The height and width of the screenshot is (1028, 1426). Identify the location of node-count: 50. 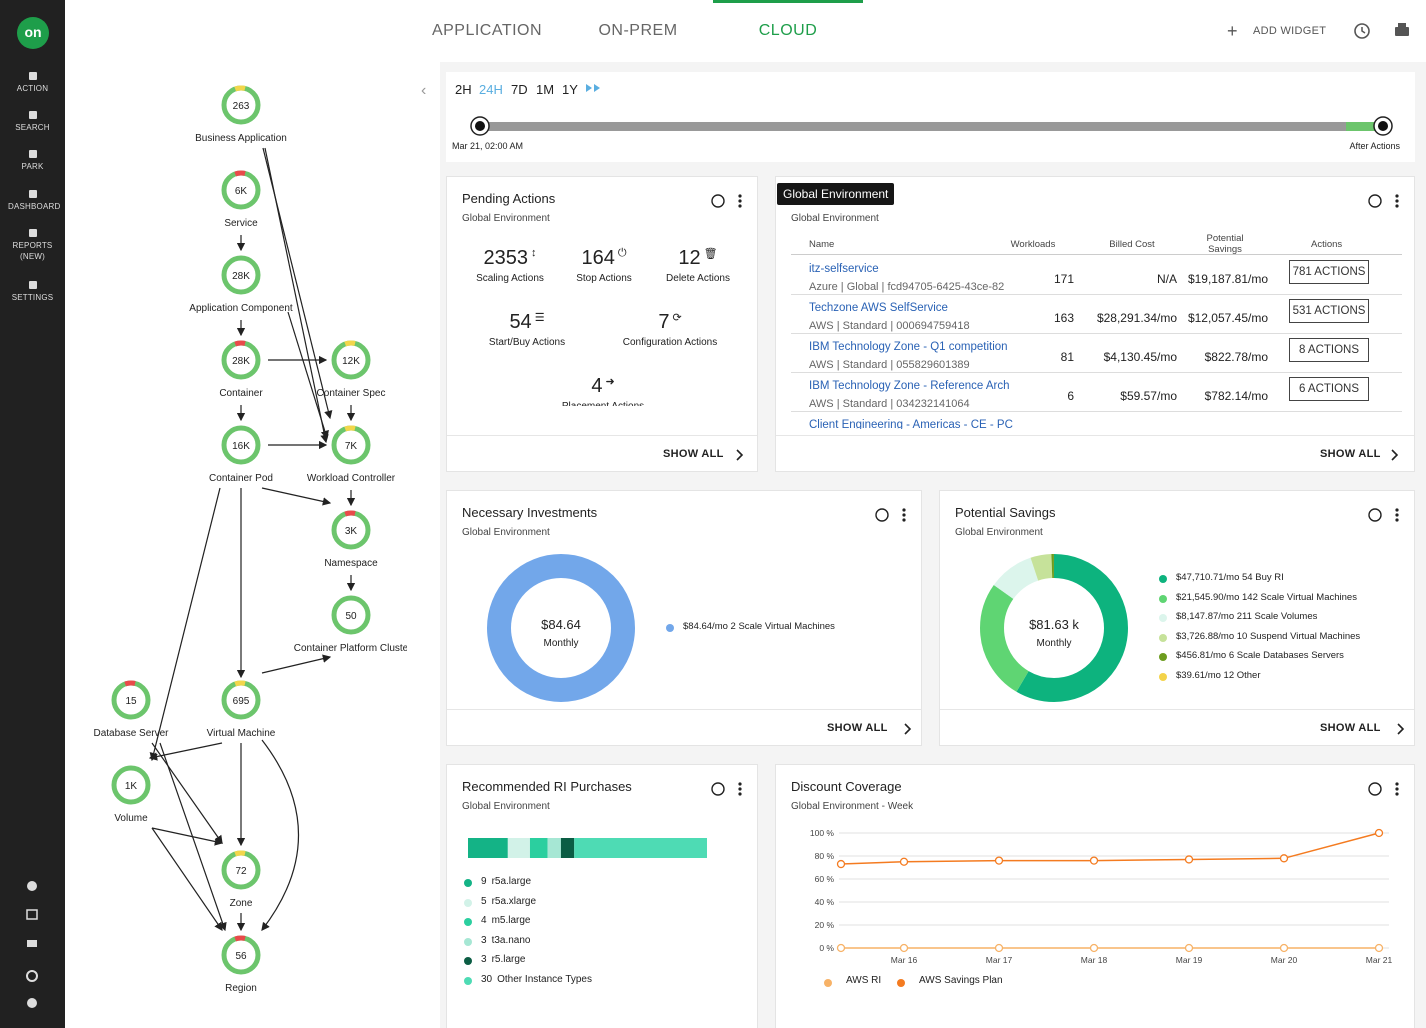
(351, 616).